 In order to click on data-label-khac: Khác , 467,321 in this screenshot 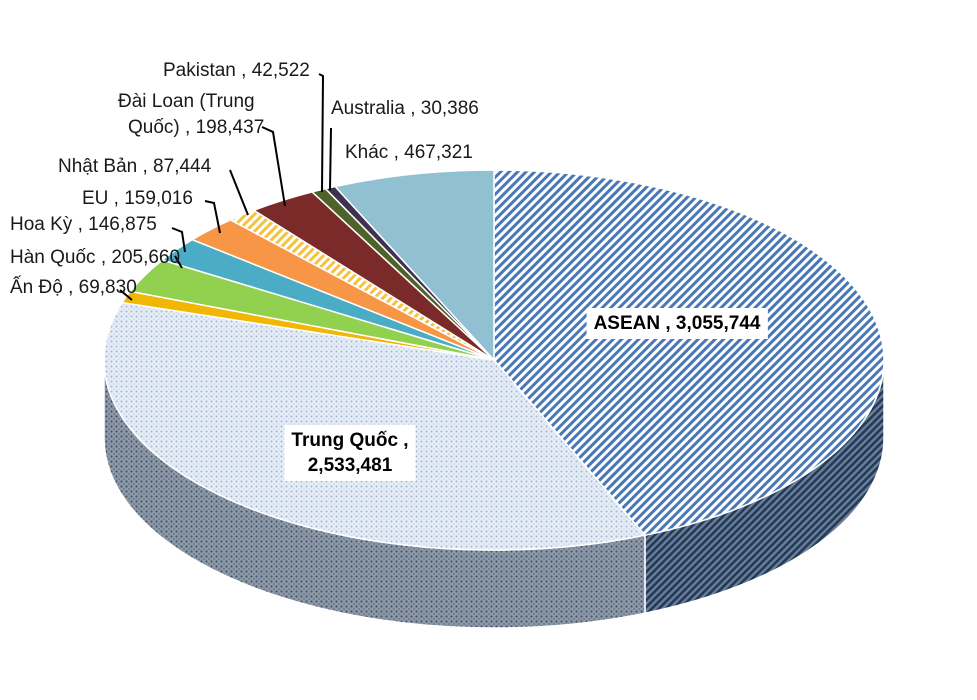, I will do `click(409, 152)`.